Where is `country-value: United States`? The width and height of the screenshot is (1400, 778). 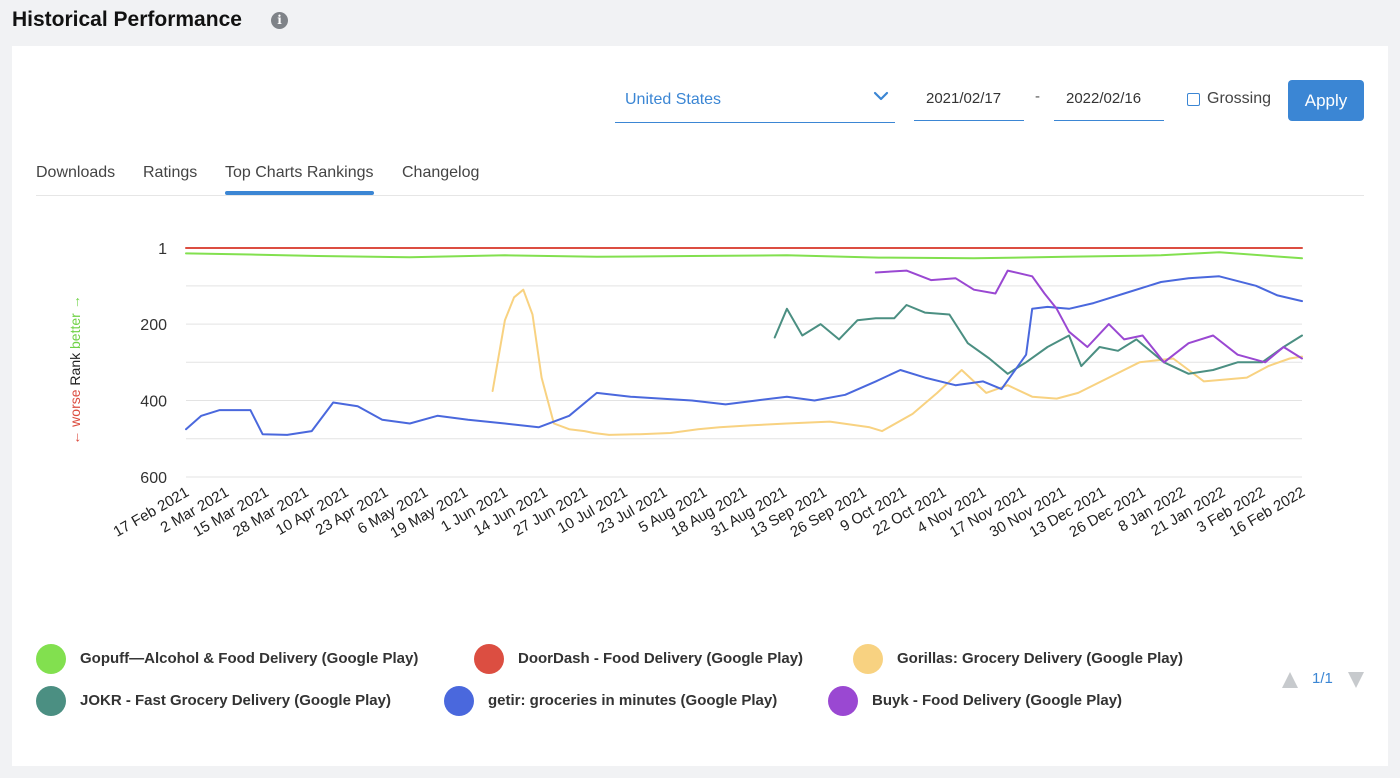 country-value: United States is located at coordinates (673, 99).